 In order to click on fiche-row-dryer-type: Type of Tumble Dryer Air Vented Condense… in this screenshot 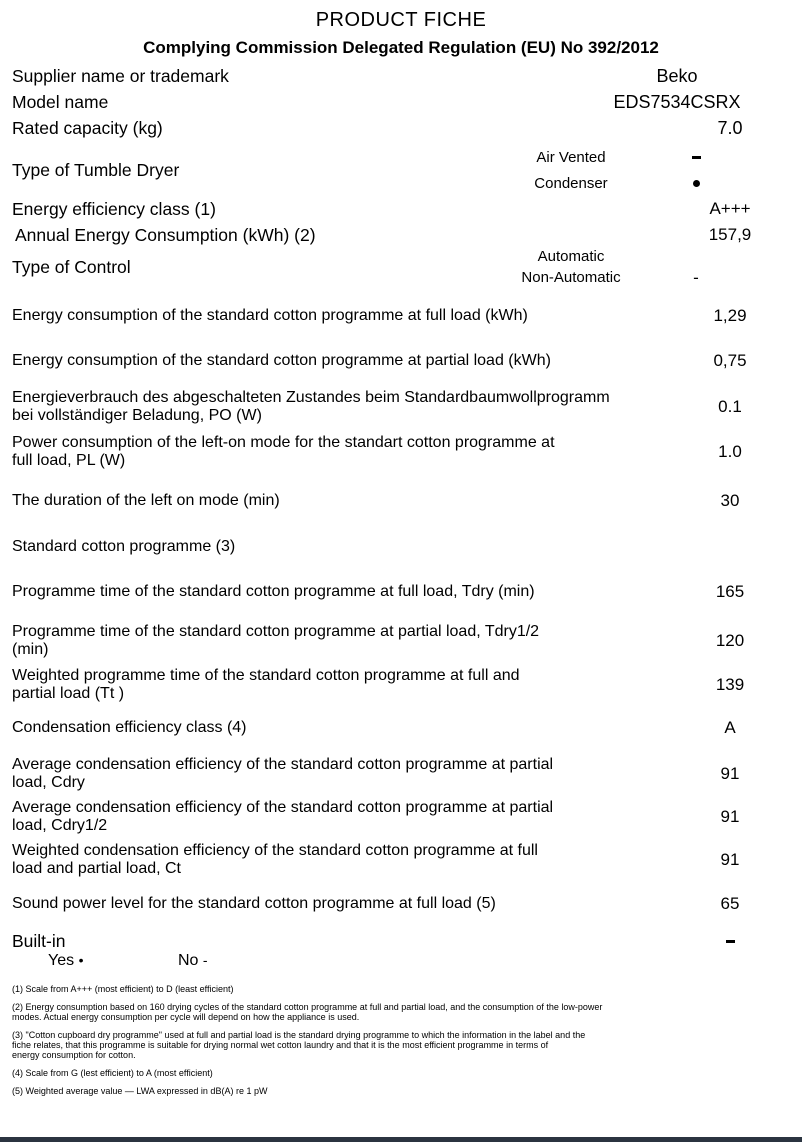, I will do `click(401, 170)`.